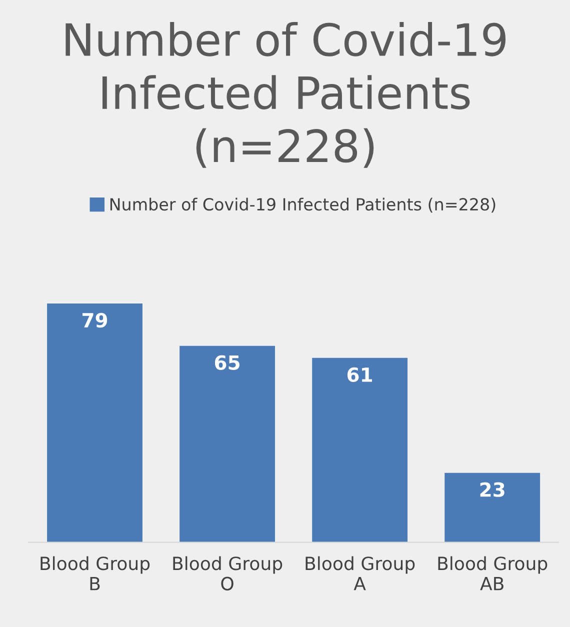 This screenshot has height=627, width=570. What do you see at coordinates (493, 573) in the screenshot?
I see `x-tick-label: Blood Group AB` at bounding box center [493, 573].